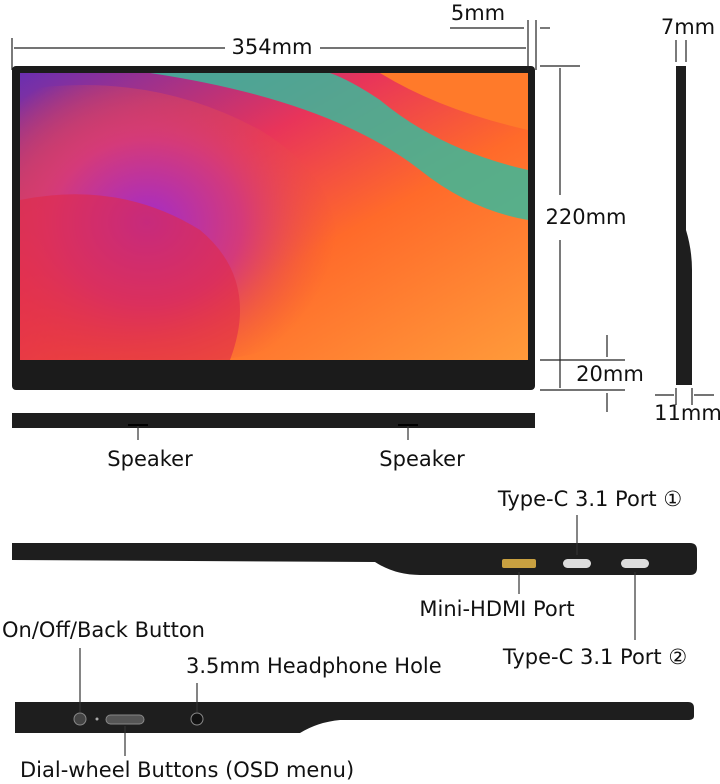 The height and width of the screenshot is (784, 720). Describe the element at coordinates (684, 225) in the screenshot. I see `monitor-side` at that location.